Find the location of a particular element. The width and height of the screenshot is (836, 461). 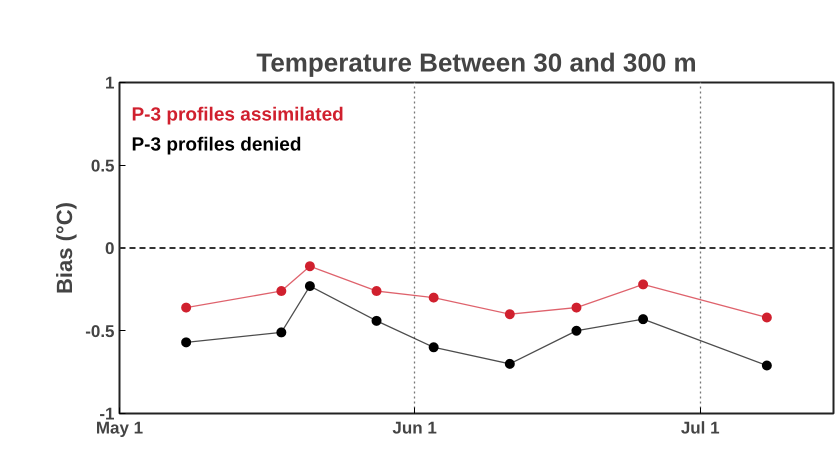

x-tick-label: Jul 1 is located at coordinates (700, 428).